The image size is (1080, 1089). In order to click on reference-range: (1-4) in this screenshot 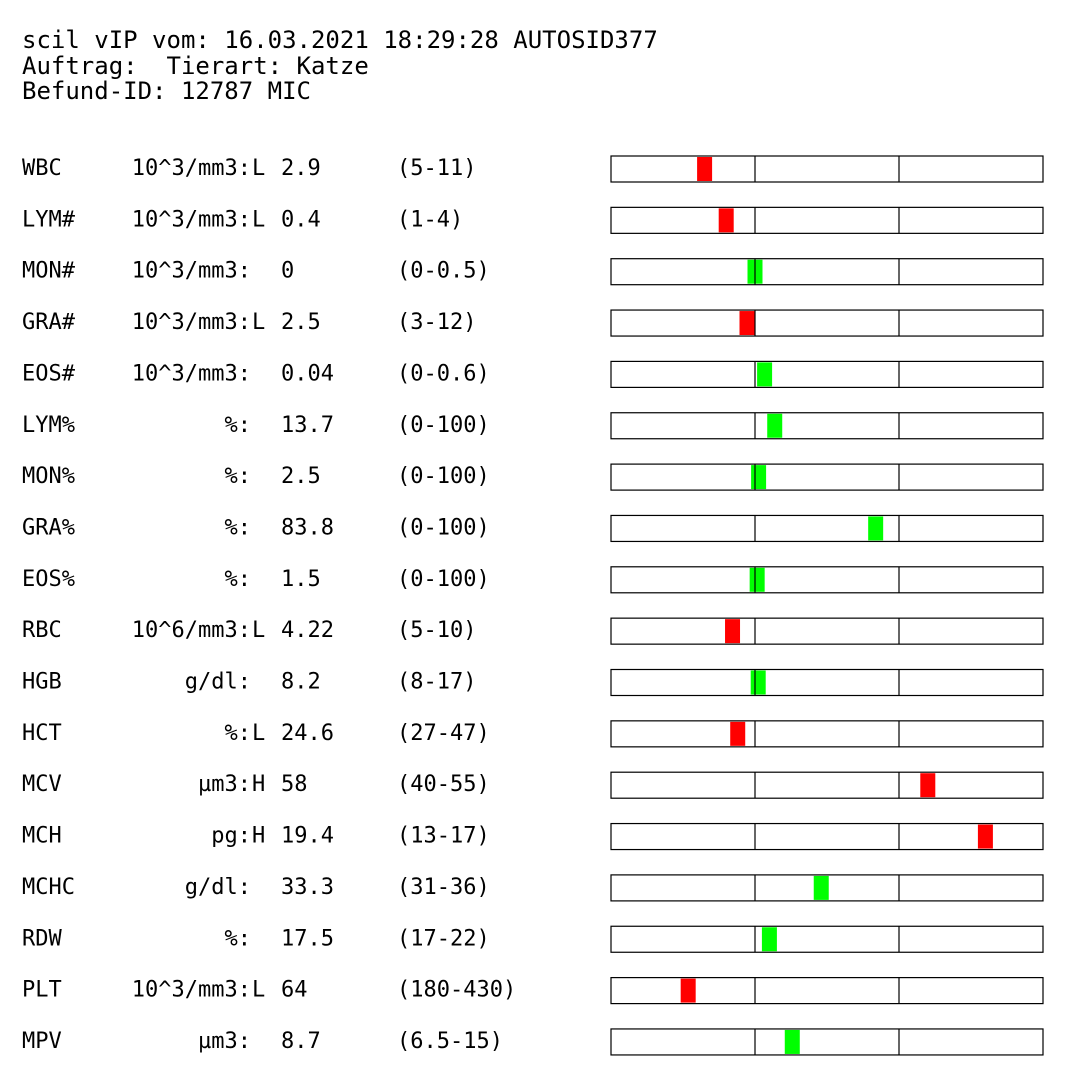, I will do `click(430, 219)`.